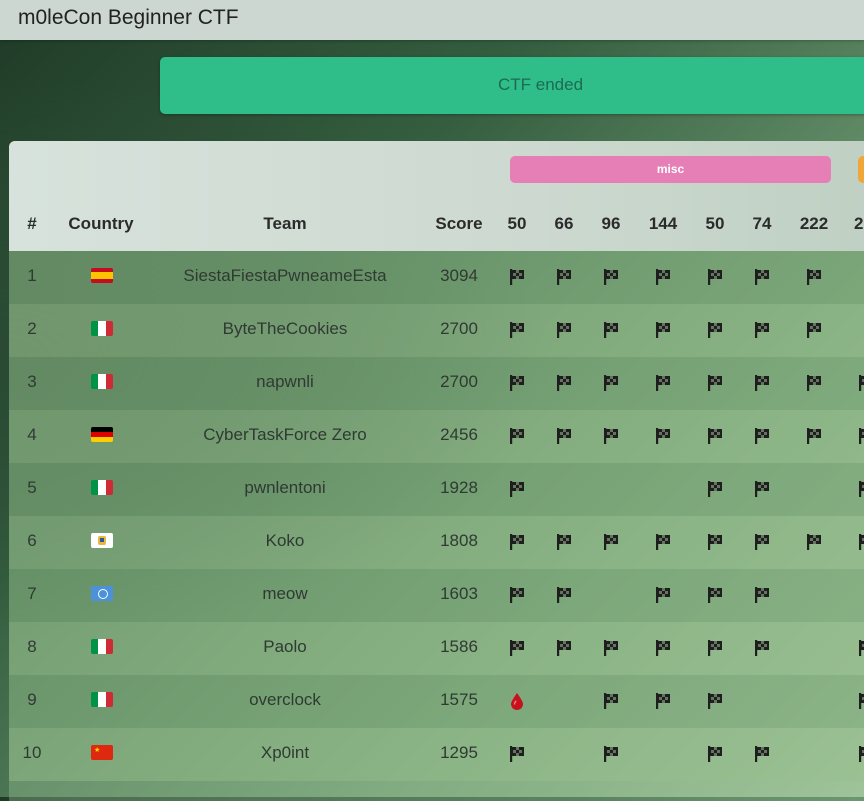 The width and height of the screenshot is (864, 801). Describe the element at coordinates (663, 223) in the screenshot. I see `header-challenge-points: 144` at that location.